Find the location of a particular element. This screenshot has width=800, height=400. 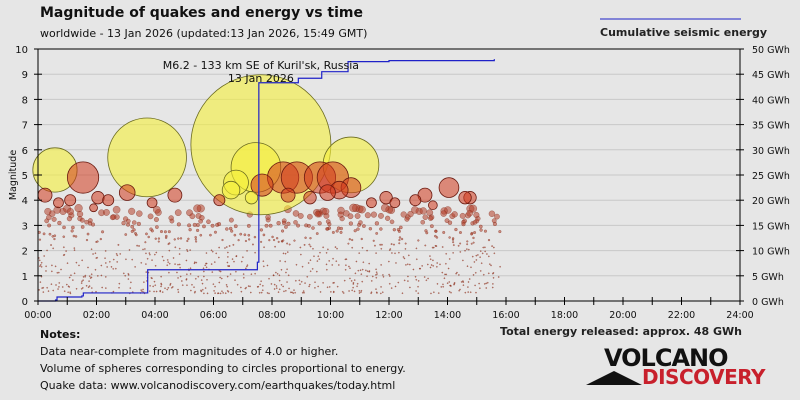

y2-tick-label: 20 GWh is located at coordinates (771, 201).